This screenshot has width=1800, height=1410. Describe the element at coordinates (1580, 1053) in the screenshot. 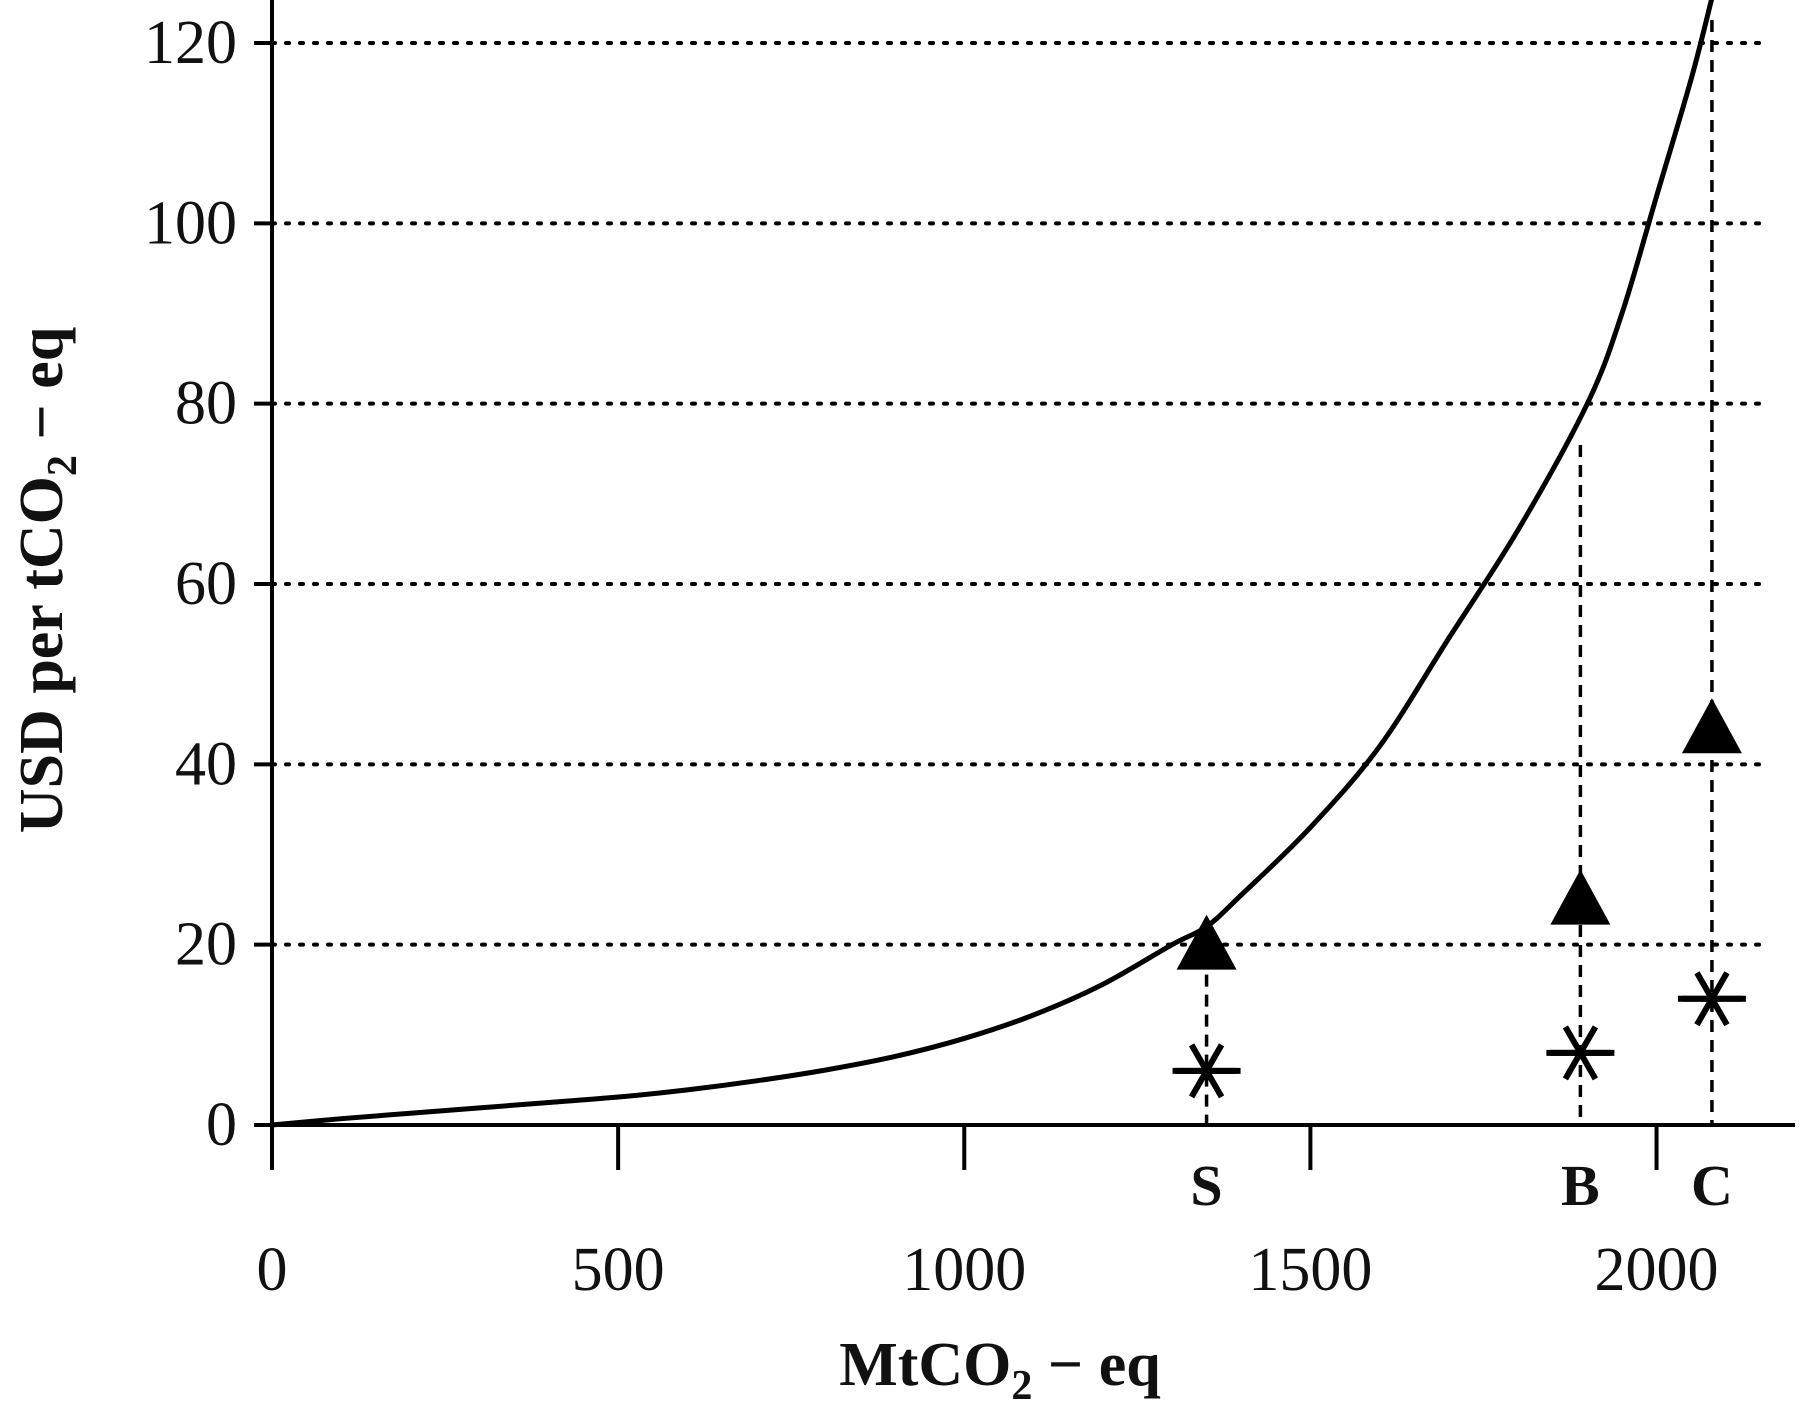

I see `star-marker-B` at that location.